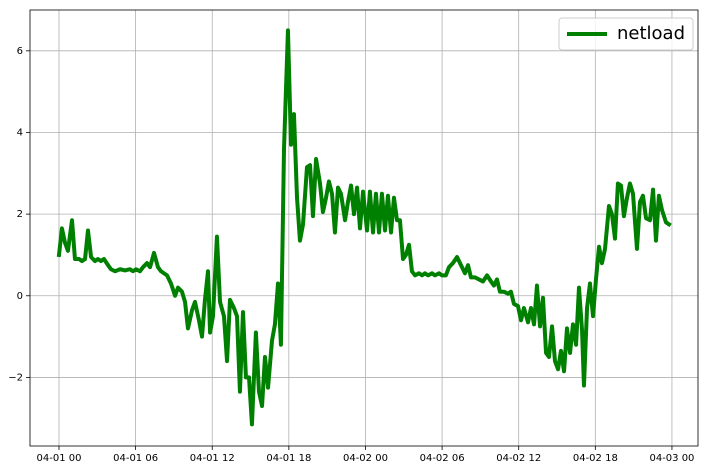  Describe the element at coordinates (15, 377) in the screenshot. I see `y-tick-label: −2` at that location.